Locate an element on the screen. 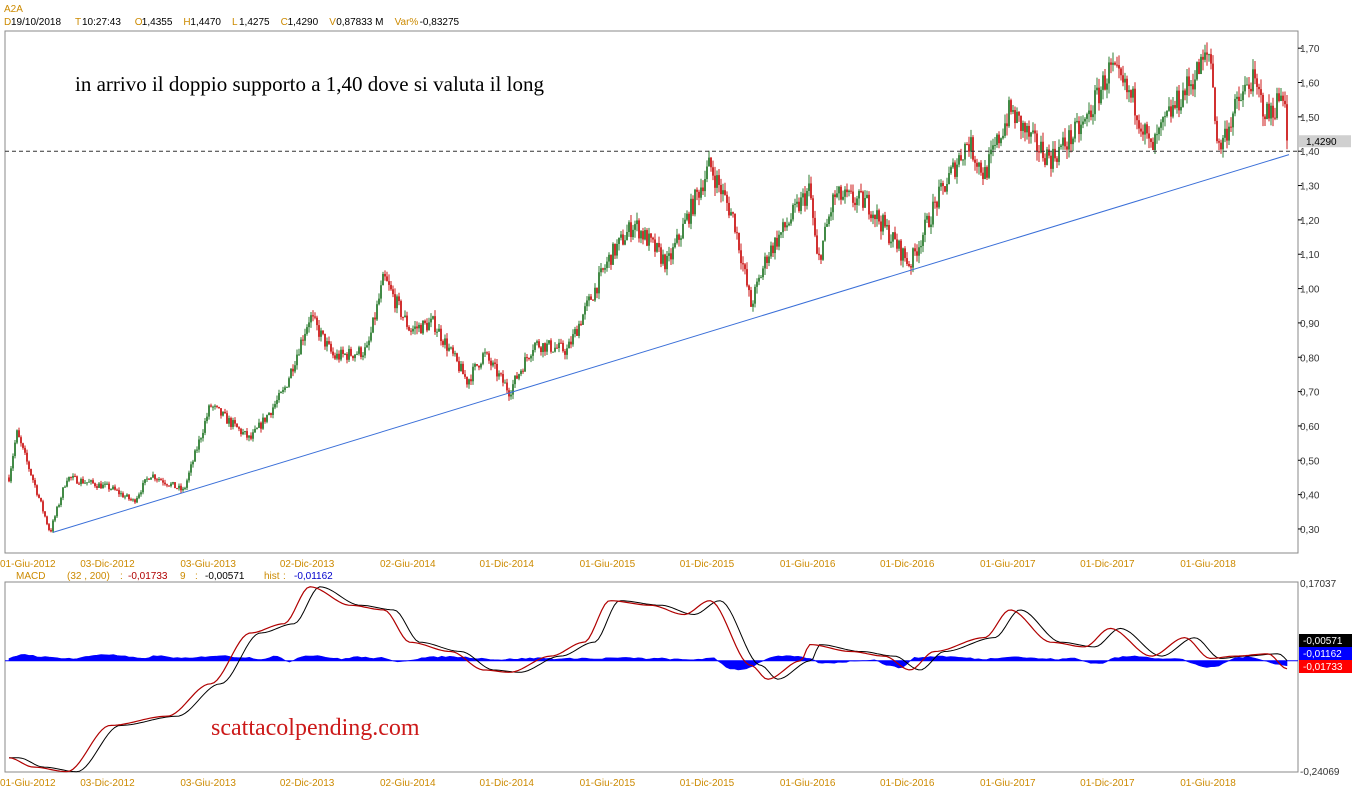 Image resolution: width=1352 pixels, height=800 pixels. info-value-5: 1,4290 is located at coordinates (303, 22).